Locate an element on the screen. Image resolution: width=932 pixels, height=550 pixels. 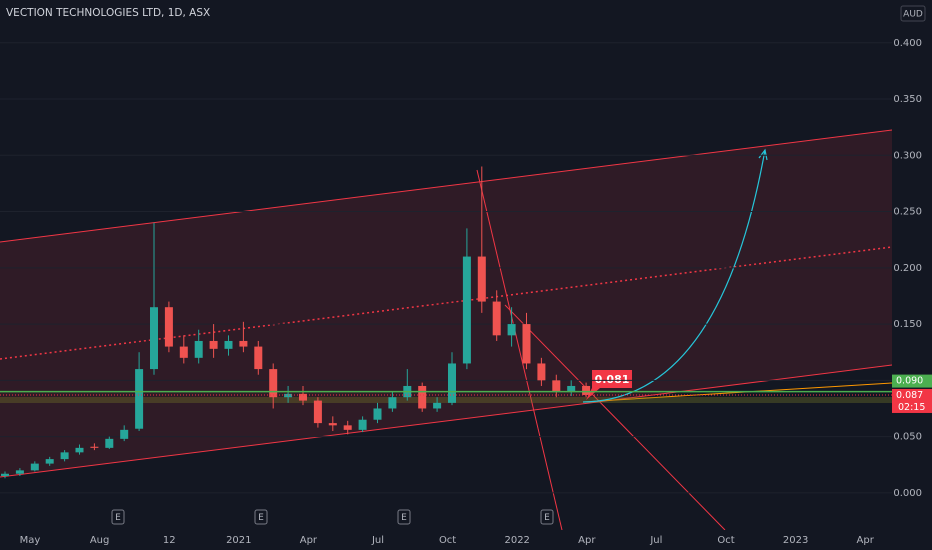
countdown-badge is located at coordinates (912, 406).